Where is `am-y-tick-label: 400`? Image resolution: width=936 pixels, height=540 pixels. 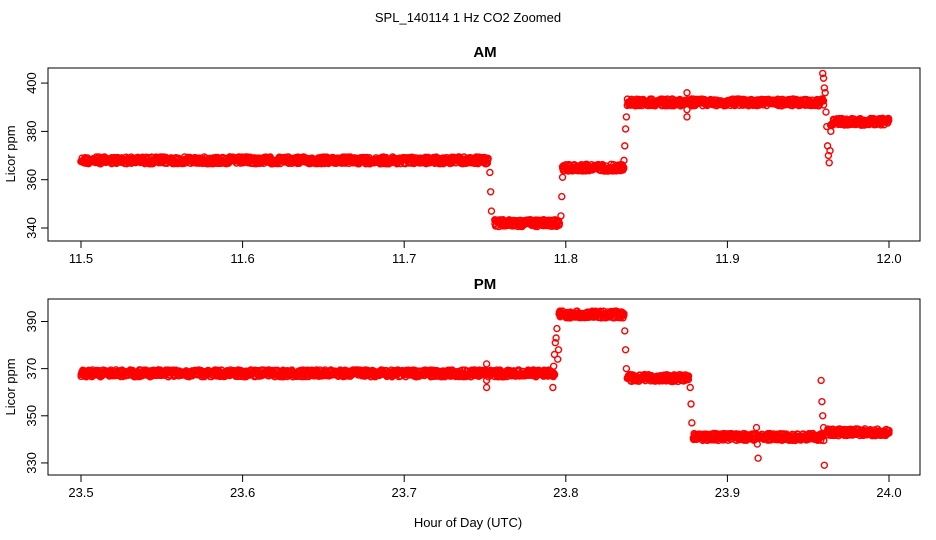 am-y-tick-label: 400 is located at coordinates (31, 83).